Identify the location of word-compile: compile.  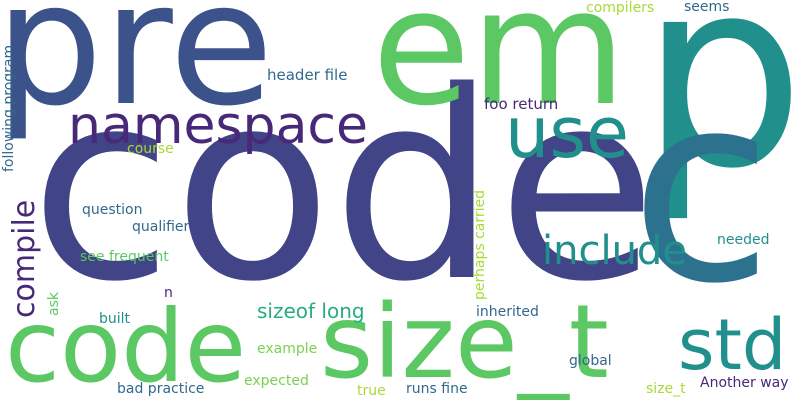
(24, 258).